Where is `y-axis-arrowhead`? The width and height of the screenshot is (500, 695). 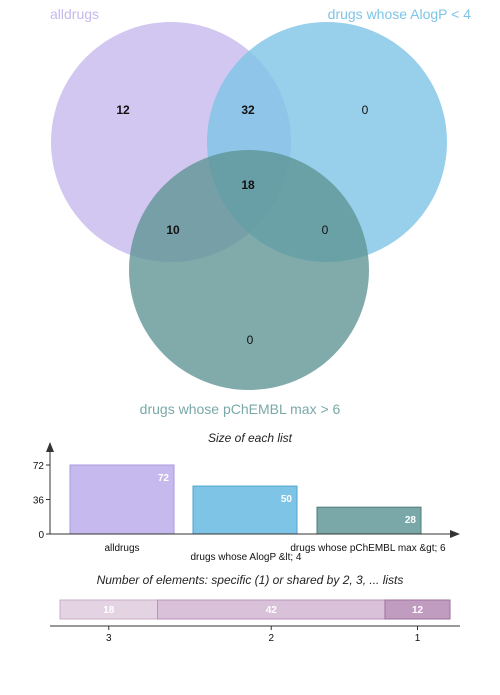
y-axis-arrowhead is located at coordinates (50, 447).